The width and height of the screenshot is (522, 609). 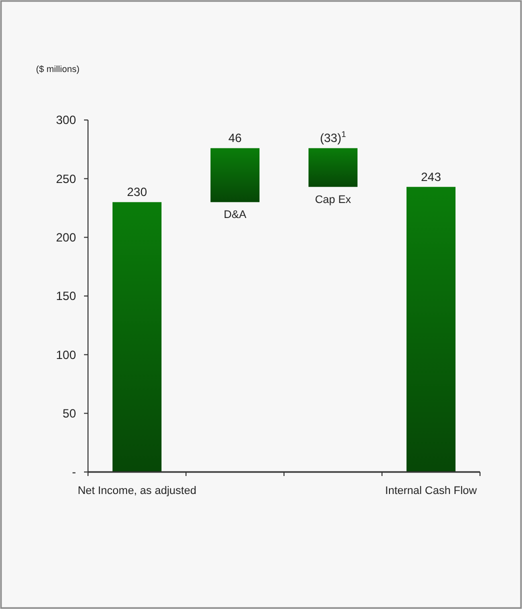 I want to click on y-tick-label: 100, so click(x=66, y=355).